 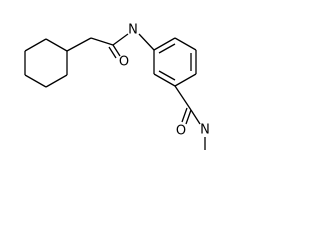 What do you see at coordinates (190, 117) in the screenshot?
I see `methylamide-chain` at bounding box center [190, 117].